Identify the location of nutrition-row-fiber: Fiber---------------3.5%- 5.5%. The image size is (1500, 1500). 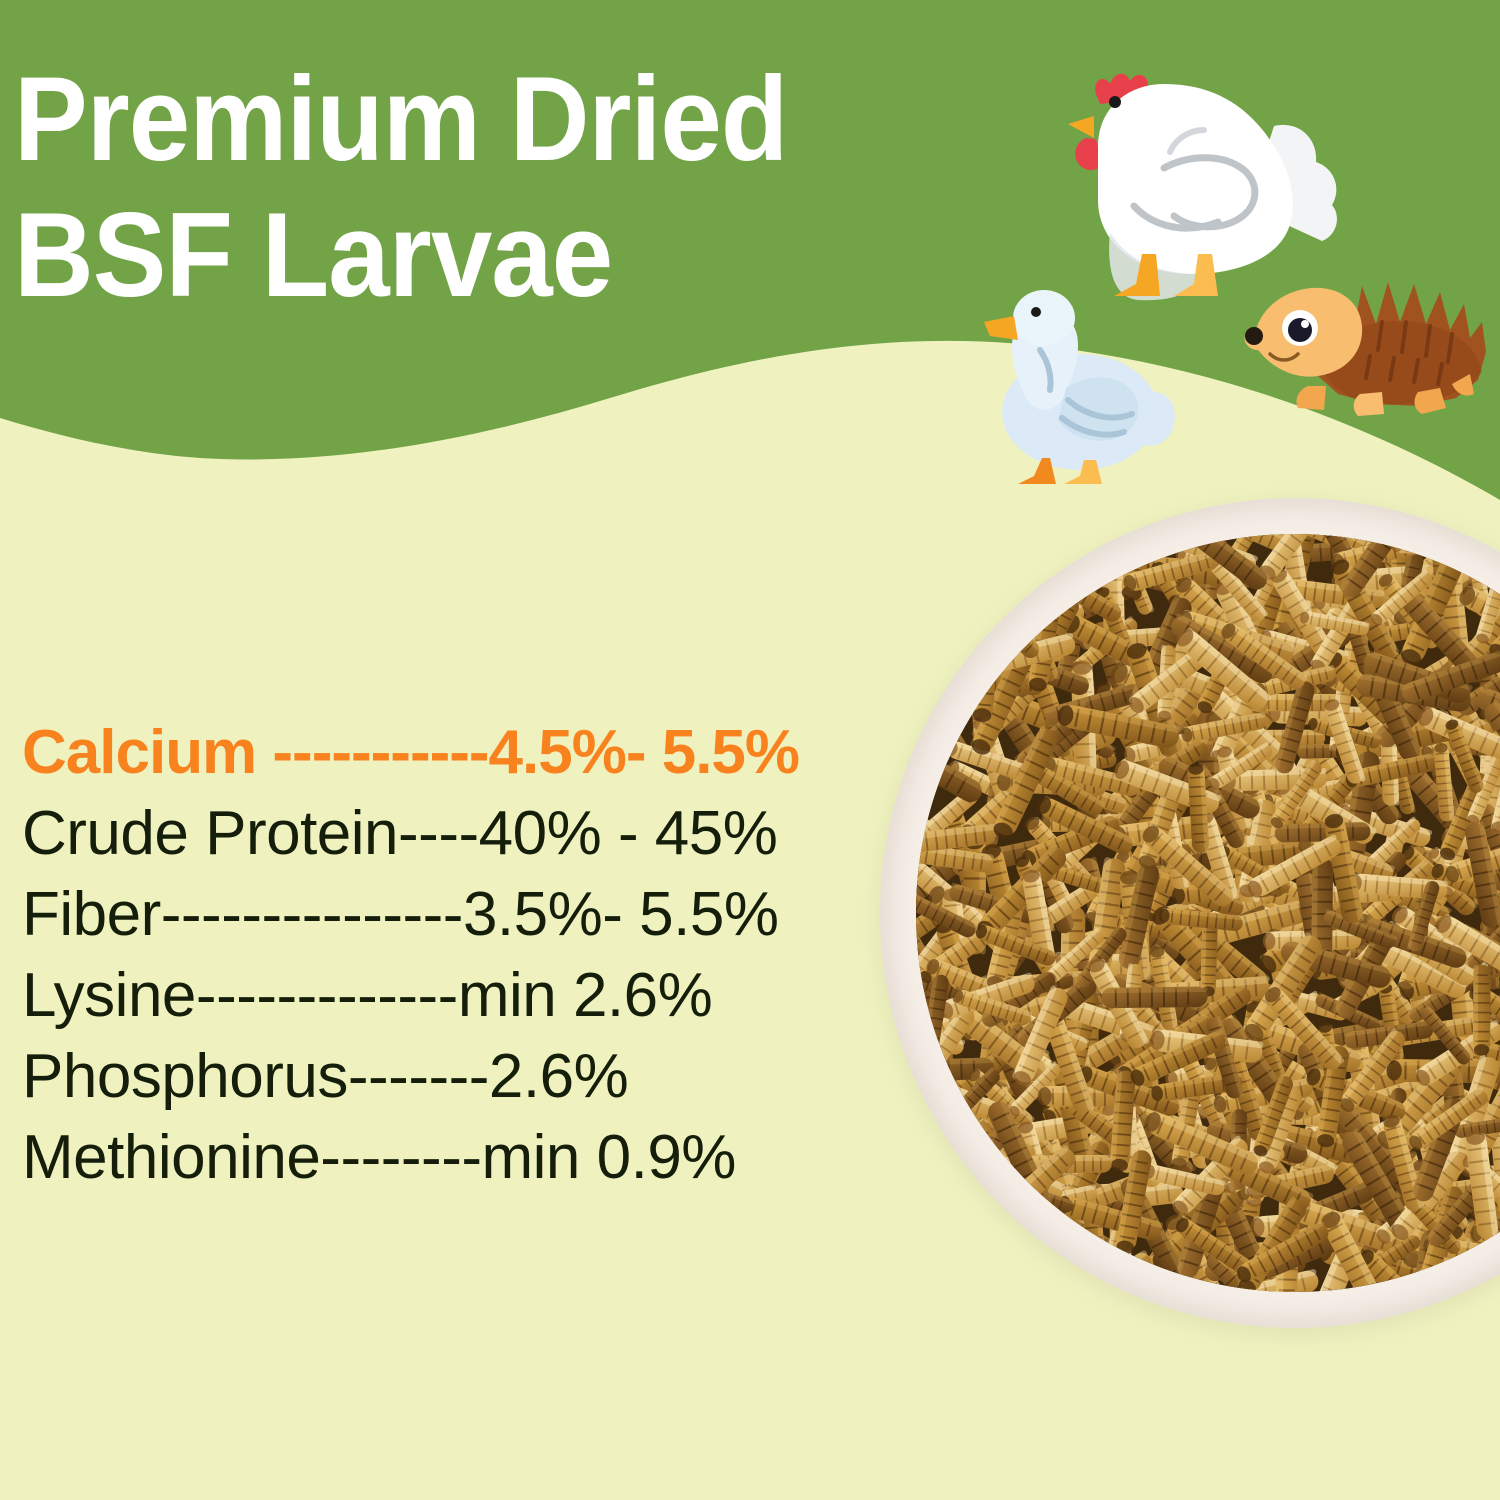
(400, 914).